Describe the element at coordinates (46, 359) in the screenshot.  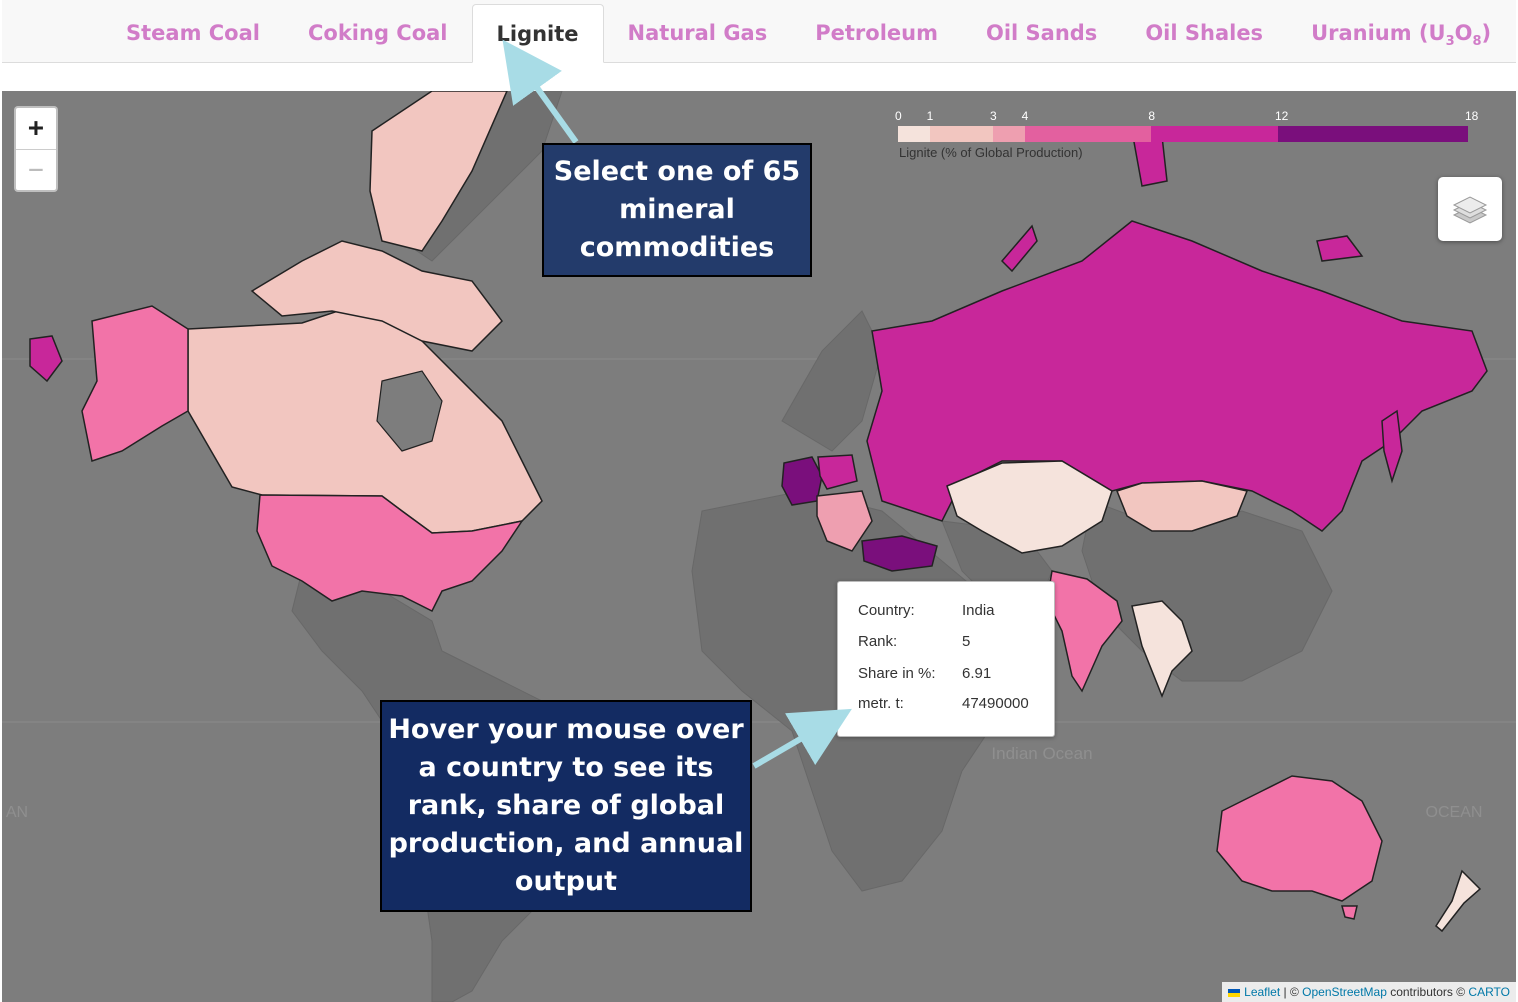
I see `country-russia-chukotka` at that location.